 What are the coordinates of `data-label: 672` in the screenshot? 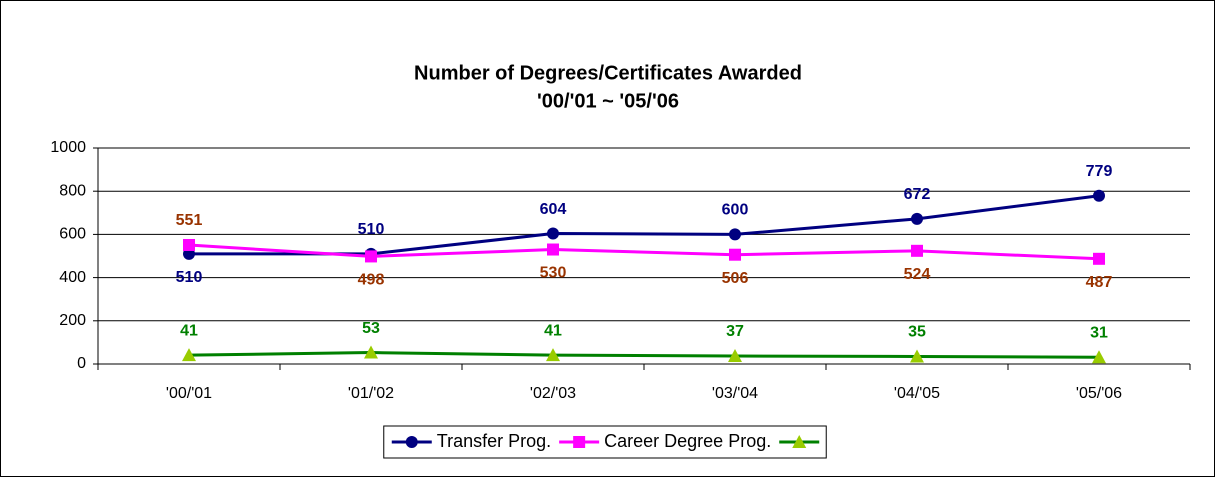 It's located at (917, 194).